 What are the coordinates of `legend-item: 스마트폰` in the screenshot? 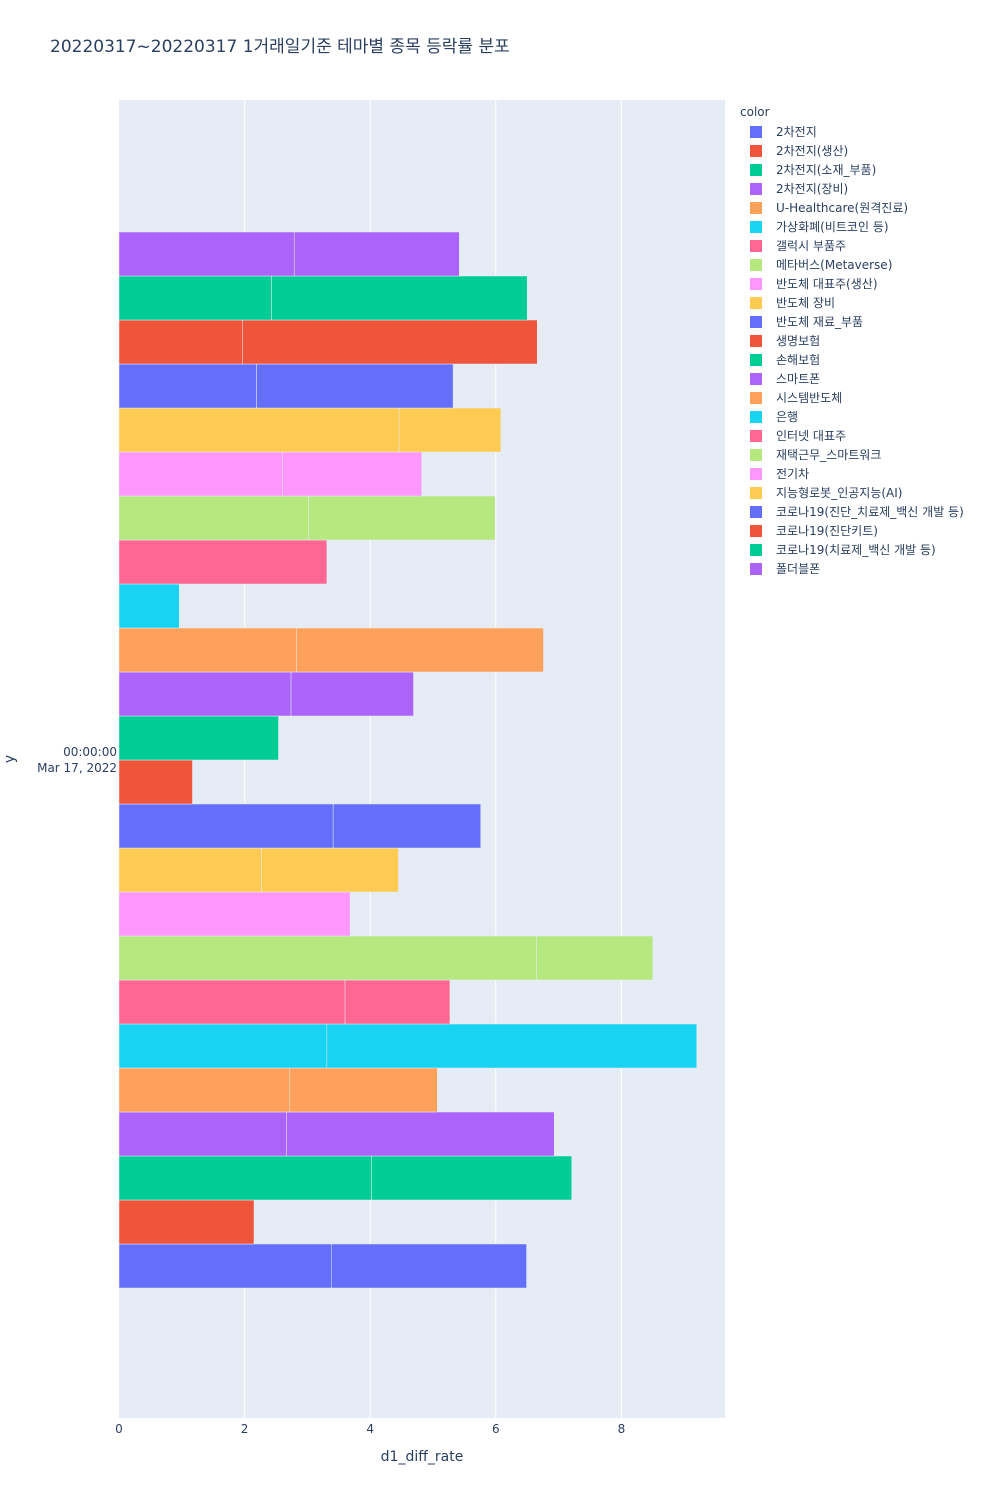 It's located at (852, 378).